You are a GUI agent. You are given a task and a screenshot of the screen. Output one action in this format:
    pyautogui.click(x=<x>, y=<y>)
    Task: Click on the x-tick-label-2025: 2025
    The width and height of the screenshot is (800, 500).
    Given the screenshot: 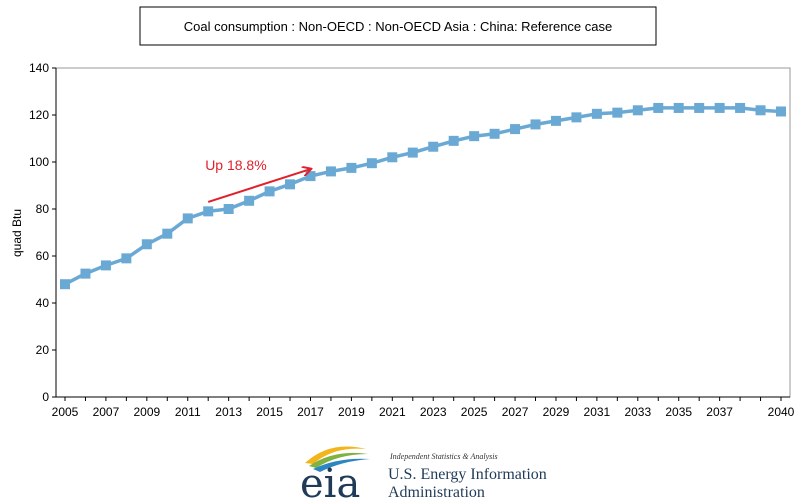 What is the action you would take?
    pyautogui.click(x=474, y=412)
    